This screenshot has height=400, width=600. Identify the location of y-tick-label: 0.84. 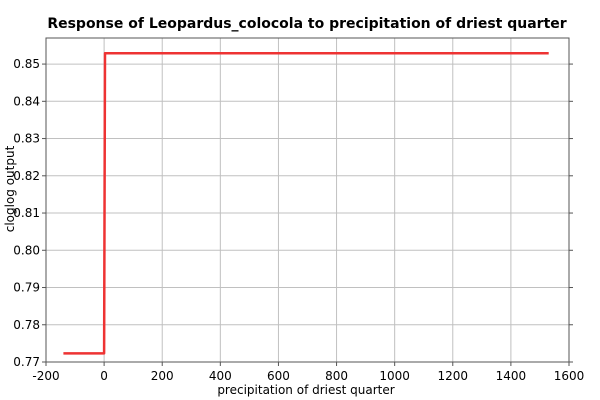
(26, 101).